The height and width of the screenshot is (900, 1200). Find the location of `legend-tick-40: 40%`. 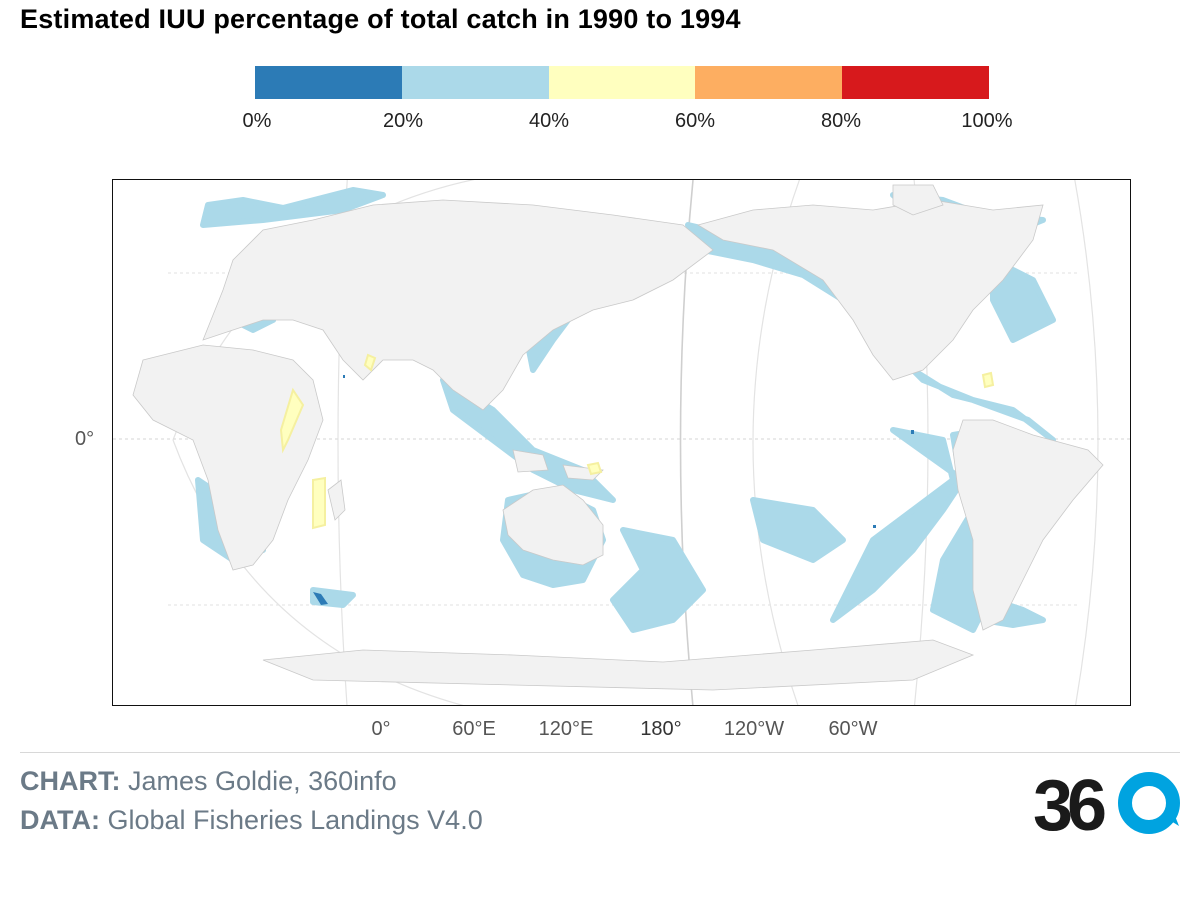

legend-tick-40: 40% is located at coordinates (549, 121).